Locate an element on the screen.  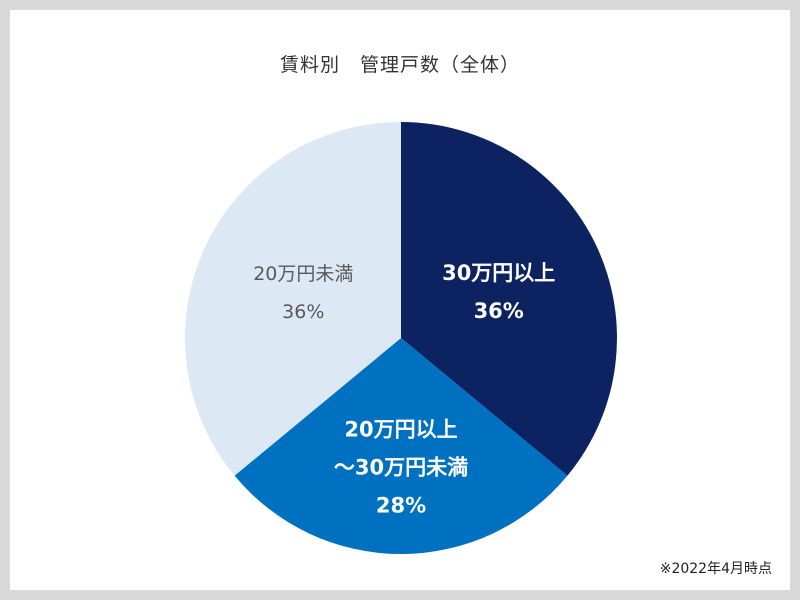
pie-slice-label-1: 30万円以上 36% is located at coordinates (498, 292).